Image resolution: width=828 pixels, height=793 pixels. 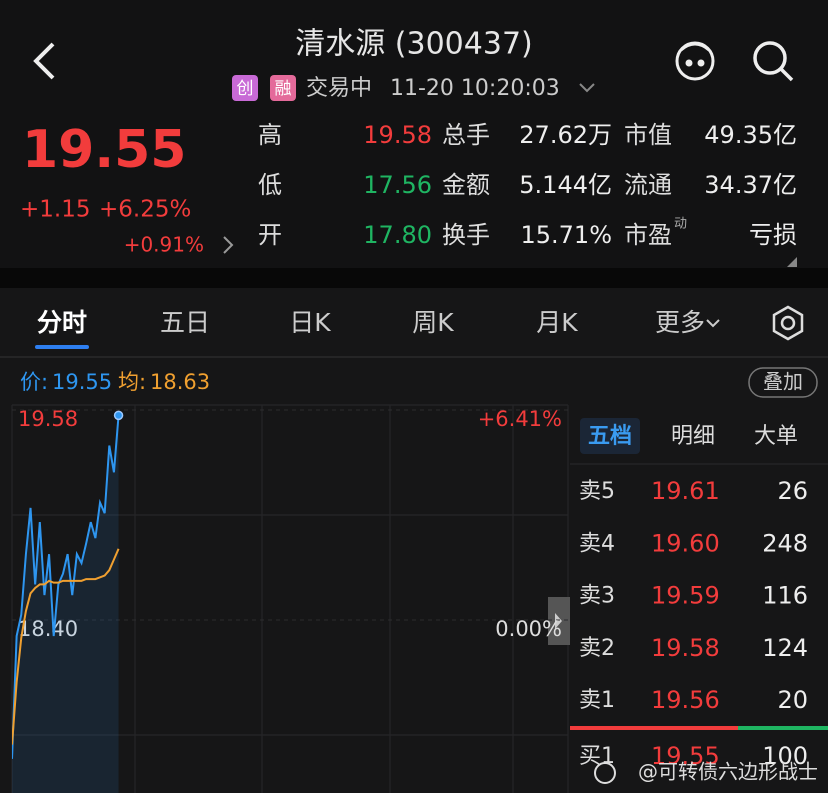 I want to click on book-price: 19.61, so click(x=685, y=491).